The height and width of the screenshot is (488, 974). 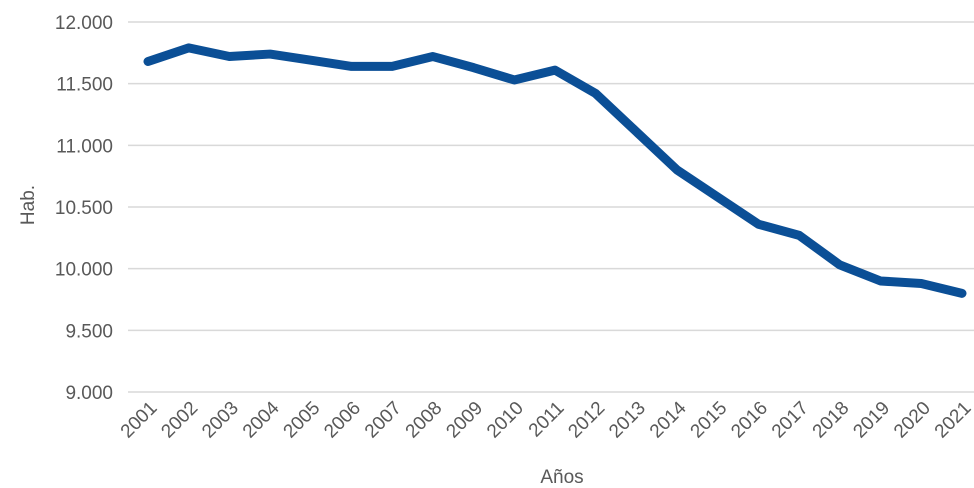 What do you see at coordinates (220, 420) in the screenshot?
I see `x-tick-label: 2003` at bounding box center [220, 420].